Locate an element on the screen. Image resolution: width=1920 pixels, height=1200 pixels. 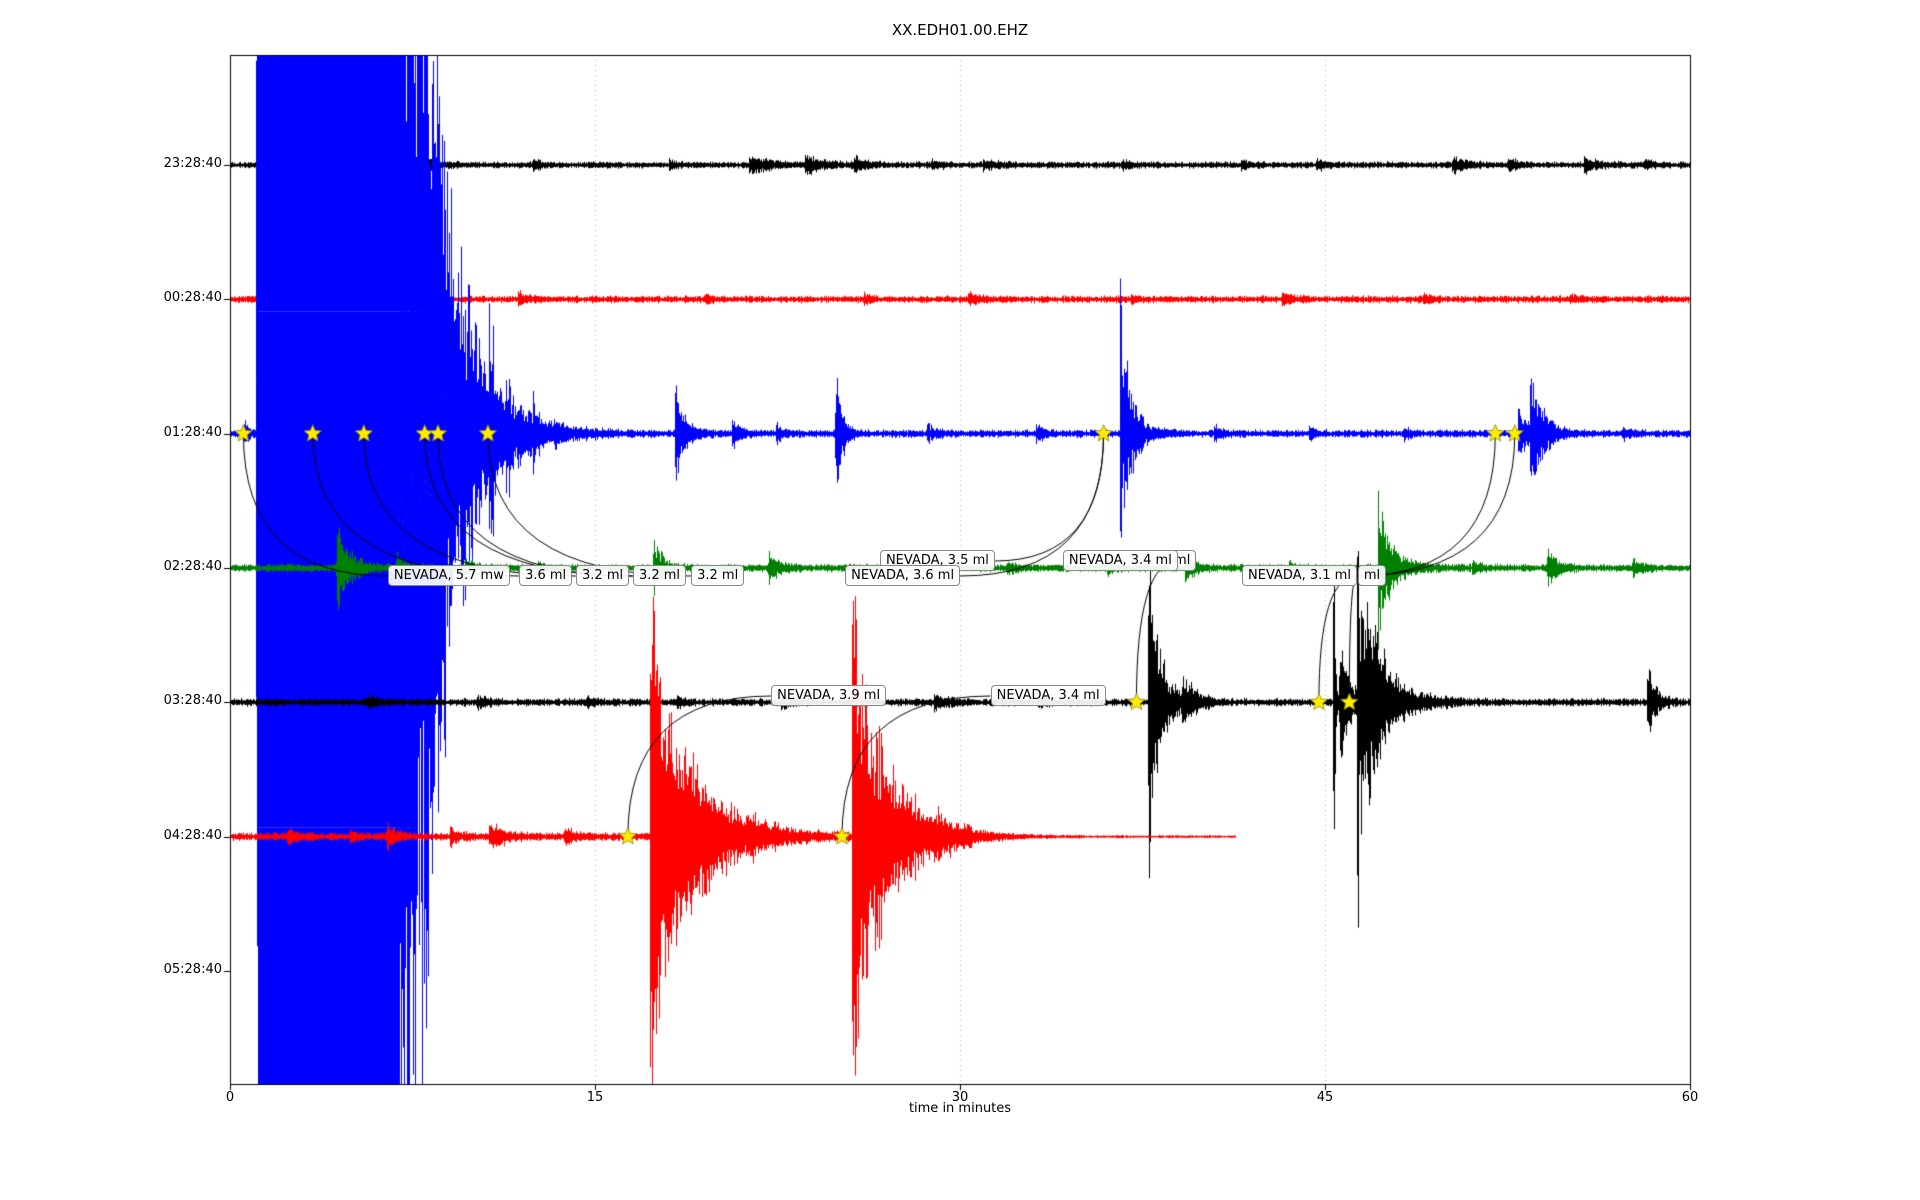
event-label: NEVADA, 3.6 ml is located at coordinates (903, 575).